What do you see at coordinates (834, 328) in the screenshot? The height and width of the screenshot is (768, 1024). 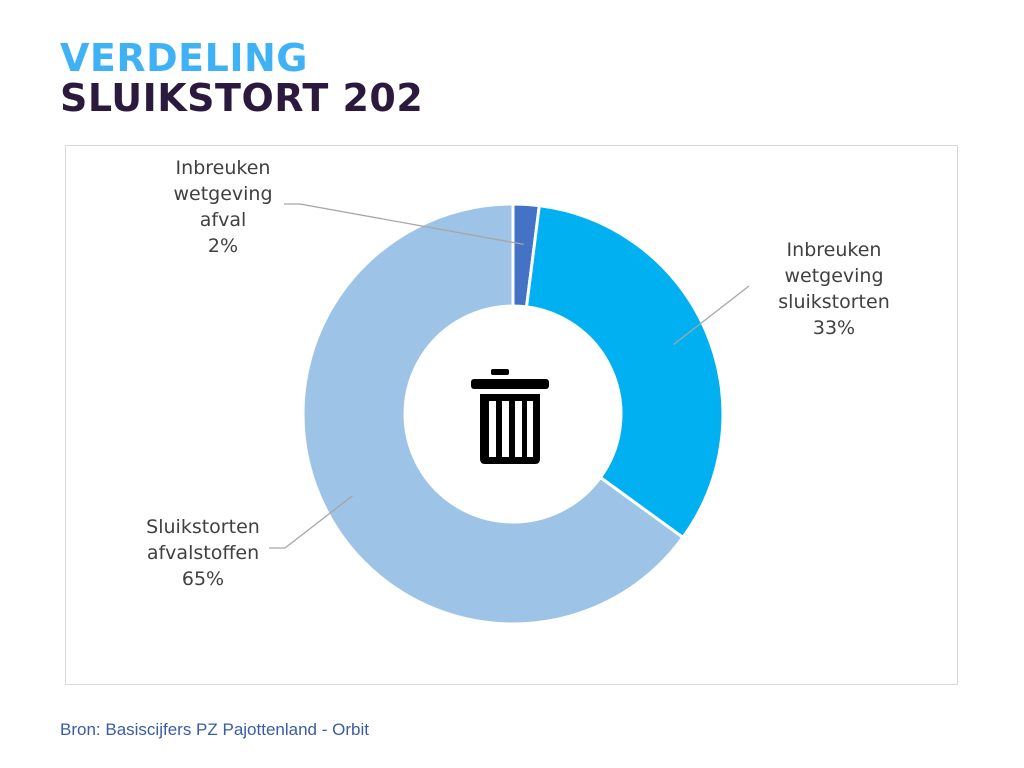 I see `data-label-2-line-4: 33%` at bounding box center [834, 328].